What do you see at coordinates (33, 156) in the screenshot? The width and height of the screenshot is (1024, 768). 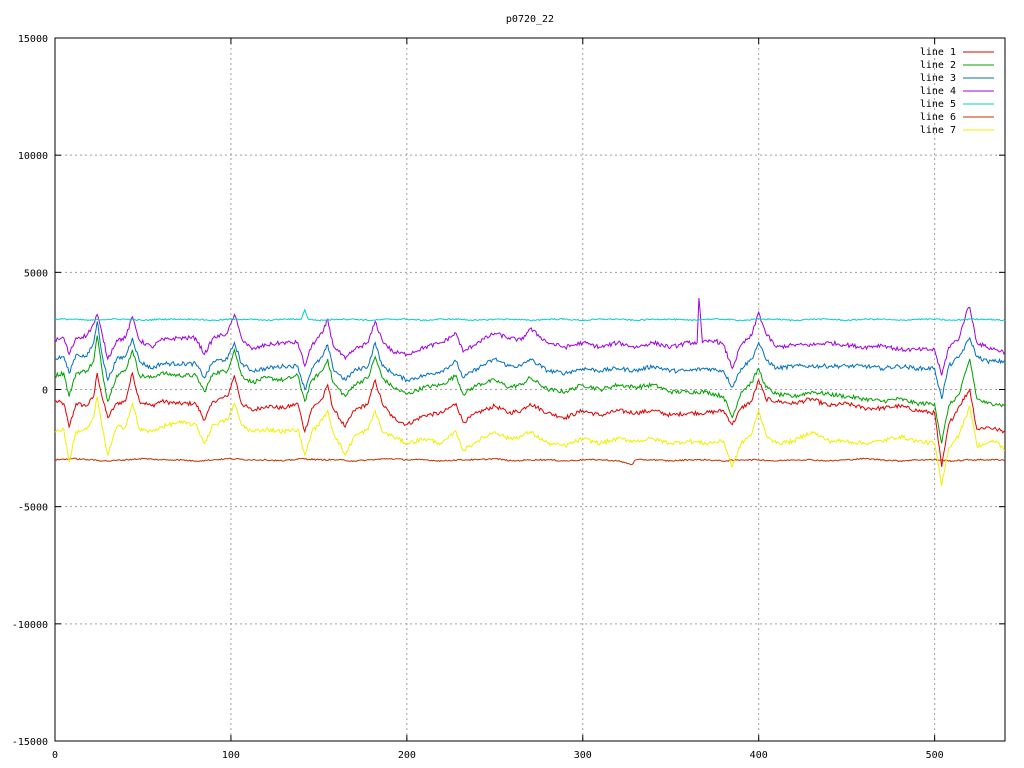 I see `y-tick-label: 10000` at bounding box center [33, 156].